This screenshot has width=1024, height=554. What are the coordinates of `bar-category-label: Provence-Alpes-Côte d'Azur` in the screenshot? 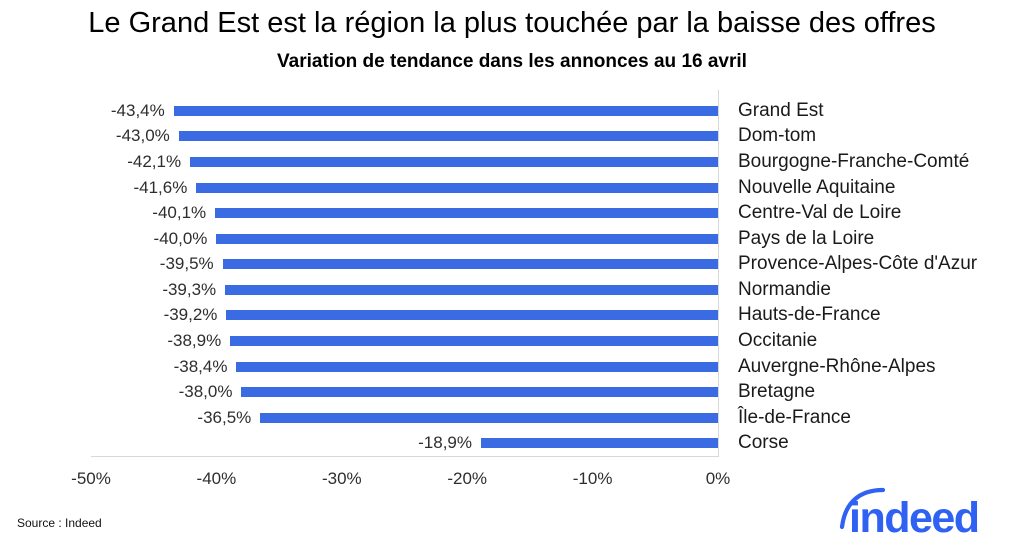 It's located at (858, 264).